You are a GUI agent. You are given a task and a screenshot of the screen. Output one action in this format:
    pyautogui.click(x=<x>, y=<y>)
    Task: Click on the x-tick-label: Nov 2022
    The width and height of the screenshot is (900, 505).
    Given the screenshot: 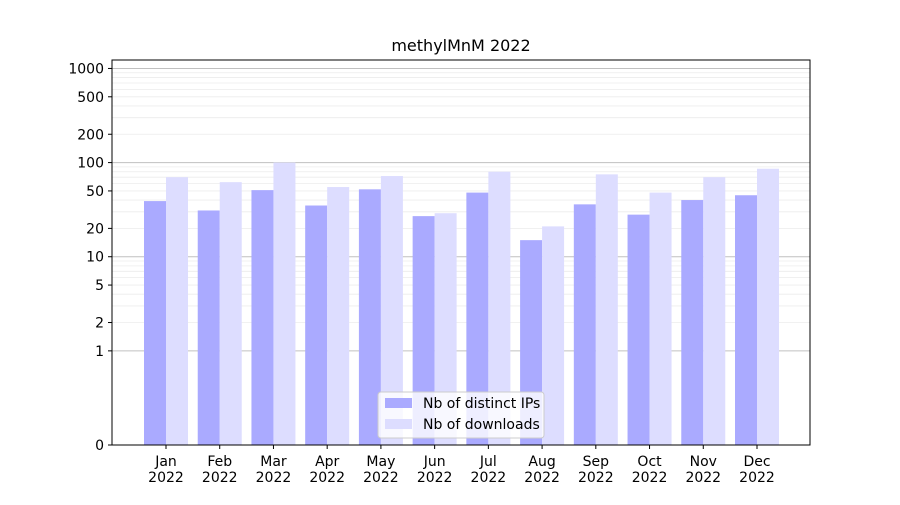 What is the action you would take?
    pyautogui.click(x=703, y=470)
    